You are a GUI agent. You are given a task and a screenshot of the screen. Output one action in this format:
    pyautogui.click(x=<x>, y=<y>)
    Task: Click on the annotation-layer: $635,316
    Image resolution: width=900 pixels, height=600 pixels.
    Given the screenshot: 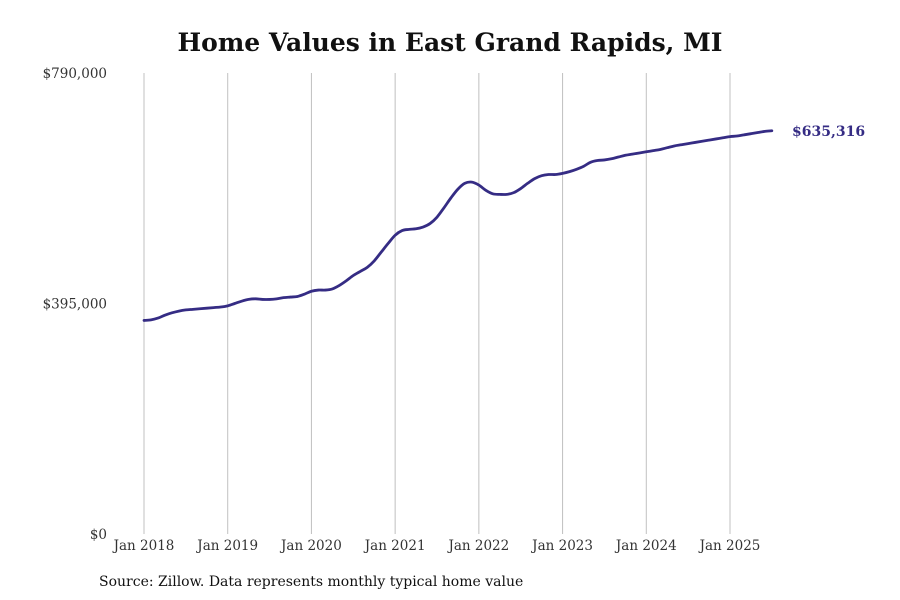 What is the action you would take?
    pyautogui.click(x=828, y=132)
    